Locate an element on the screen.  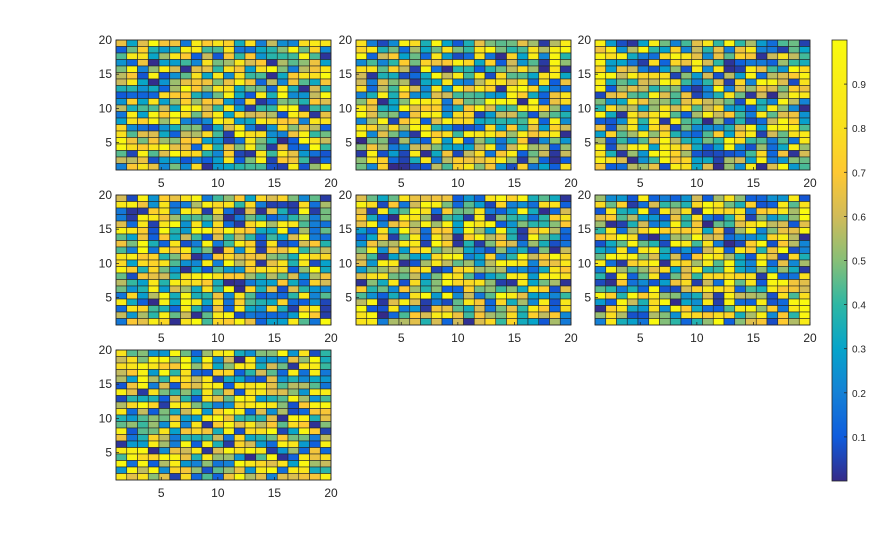
y-tick-label: 20 is located at coordinates (585, 40).